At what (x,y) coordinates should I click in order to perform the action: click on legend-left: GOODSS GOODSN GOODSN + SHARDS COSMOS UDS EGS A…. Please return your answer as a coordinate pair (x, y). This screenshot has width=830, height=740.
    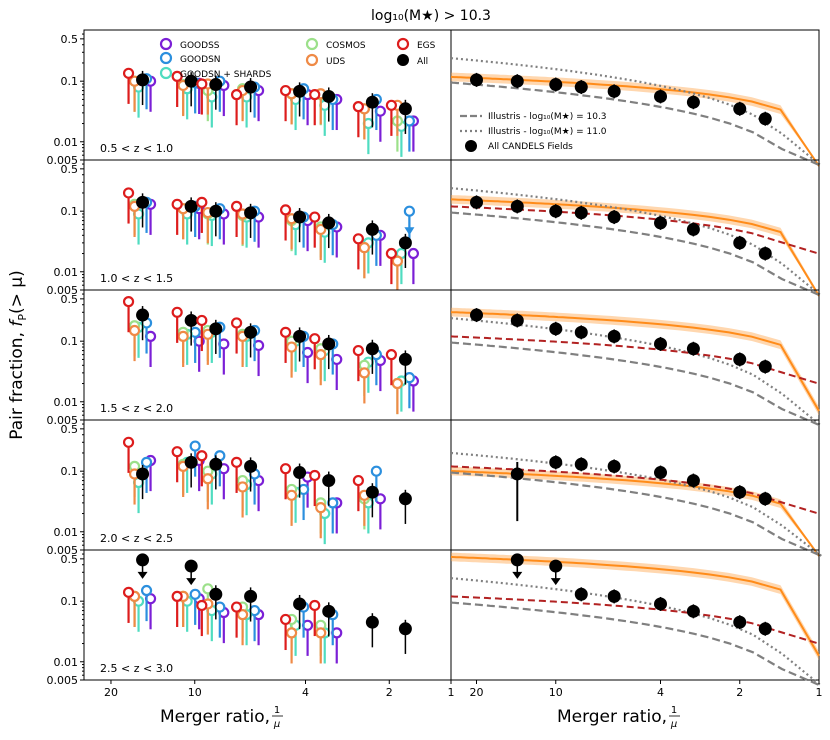
    Looking at the image, I should click on (297, 58).